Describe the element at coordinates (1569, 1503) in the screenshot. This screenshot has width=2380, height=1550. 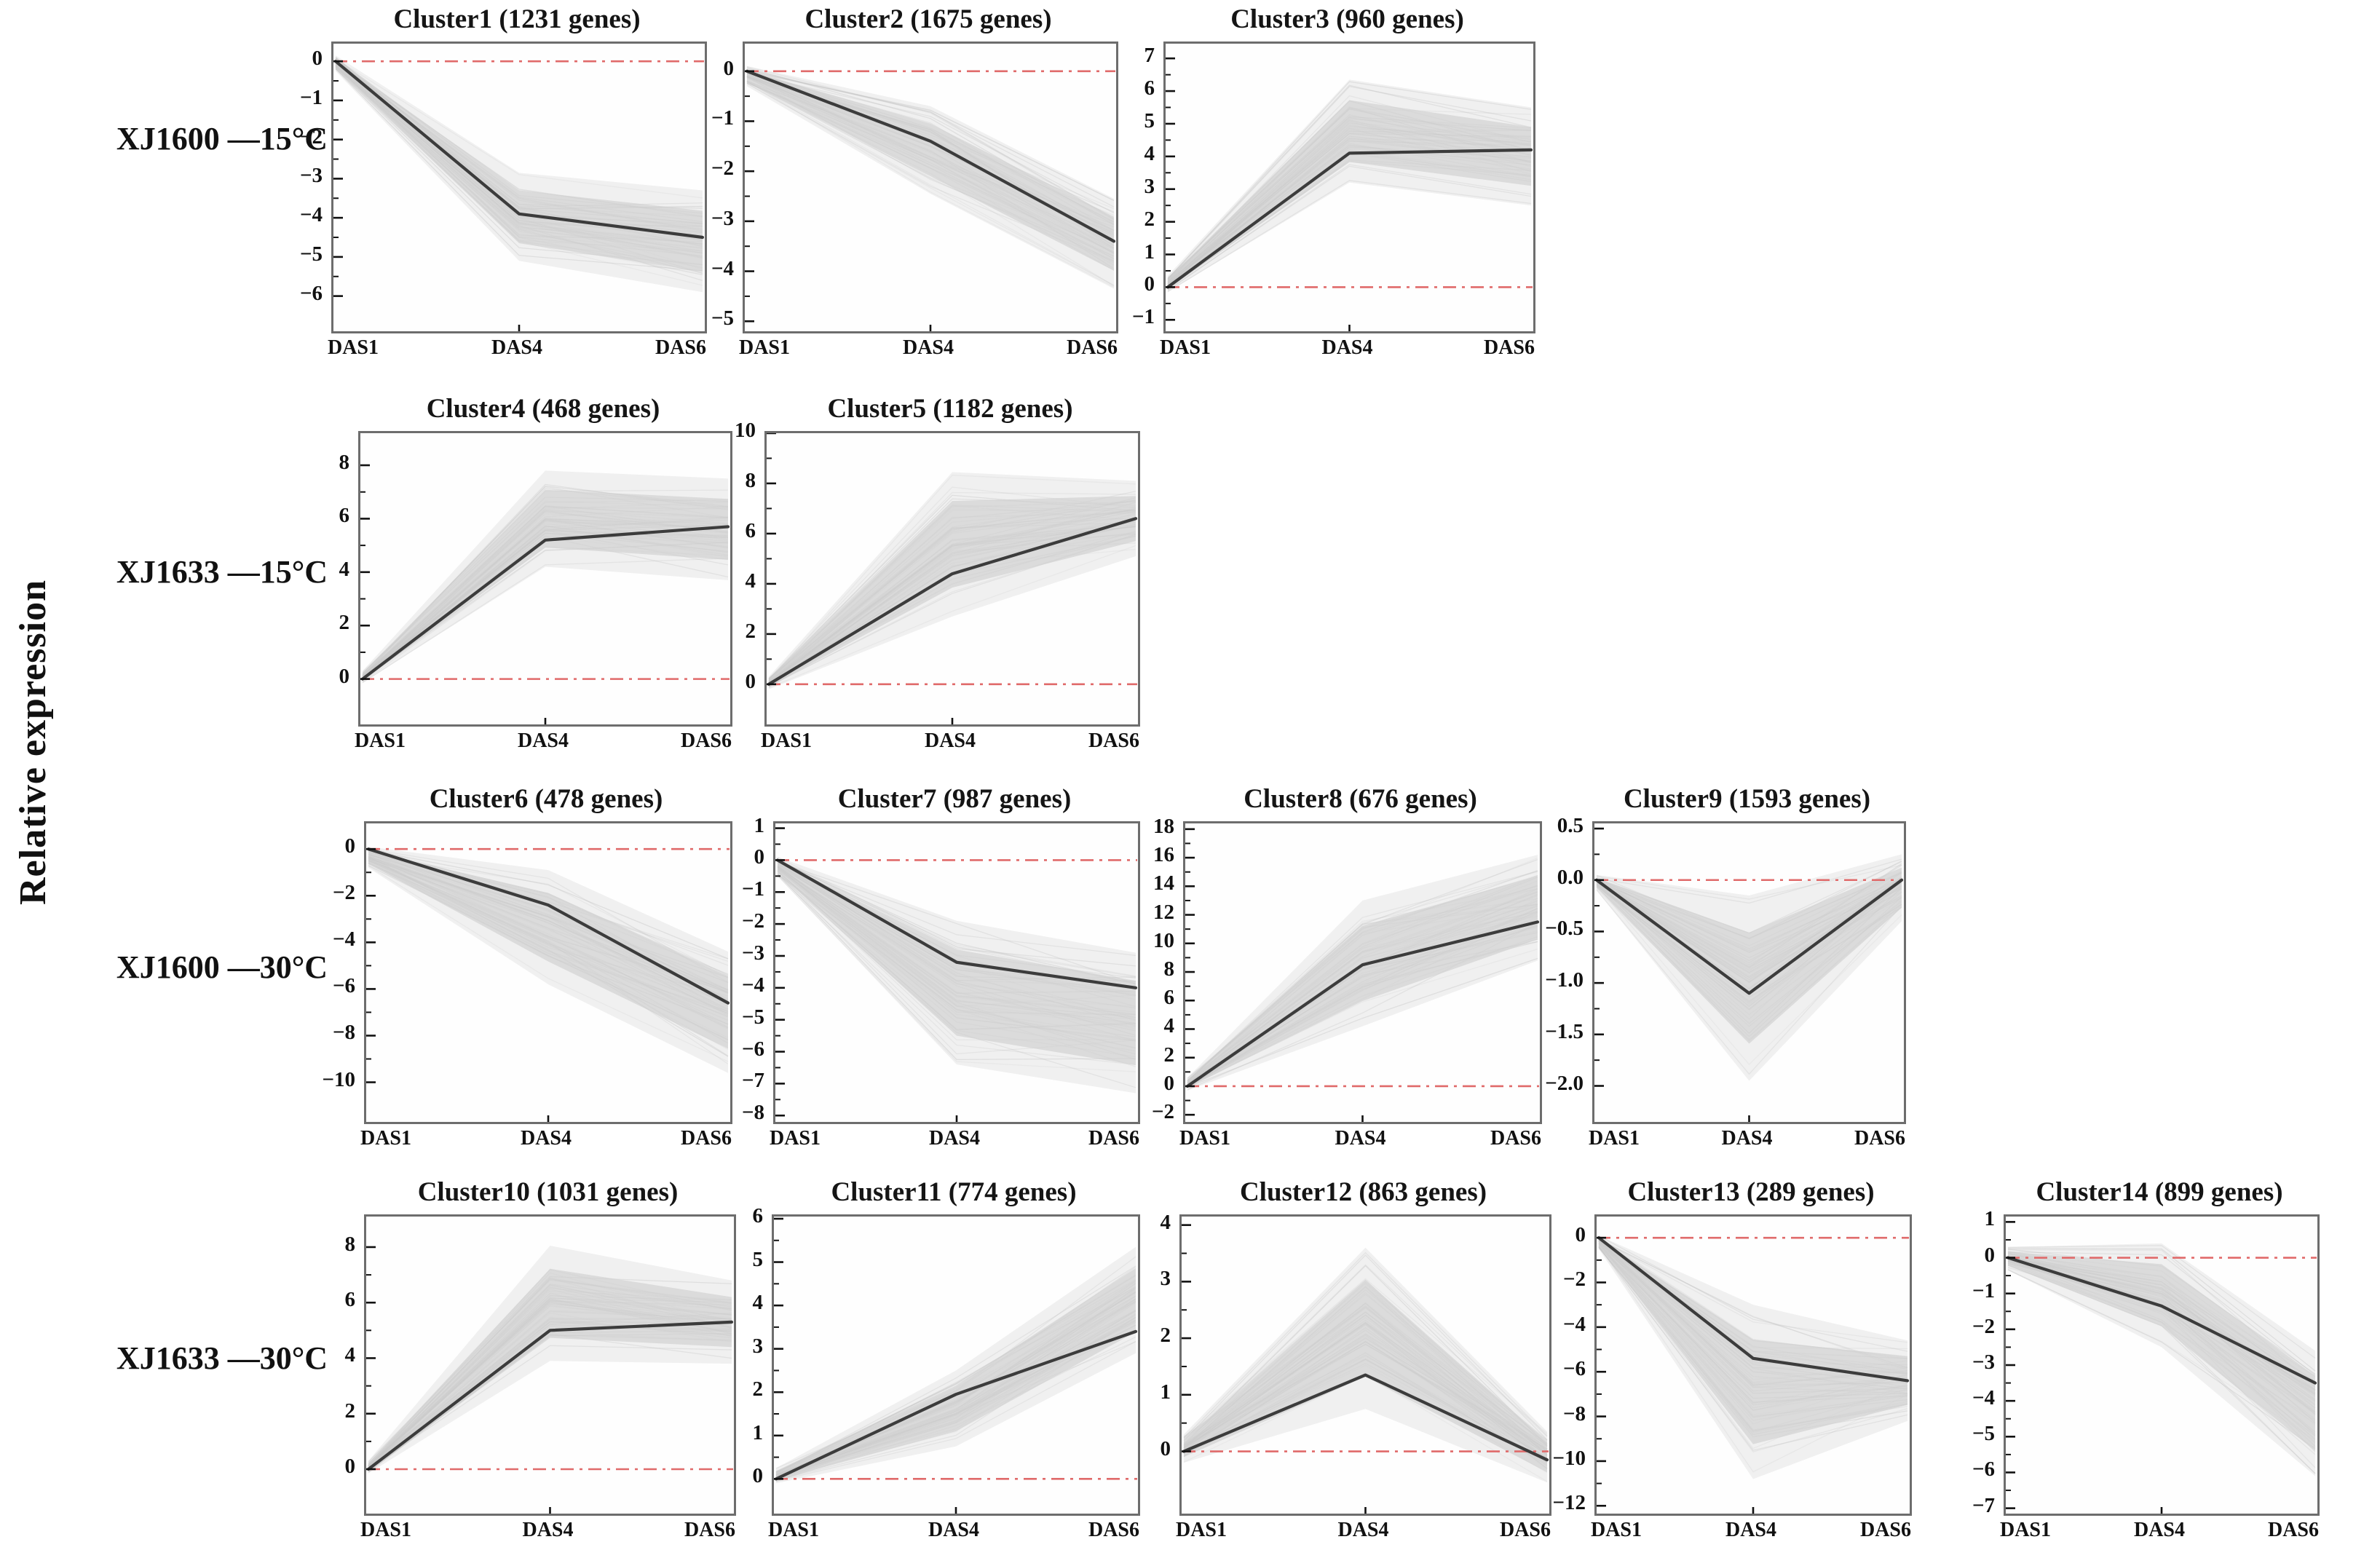
I see `ytick-label: −12` at that location.